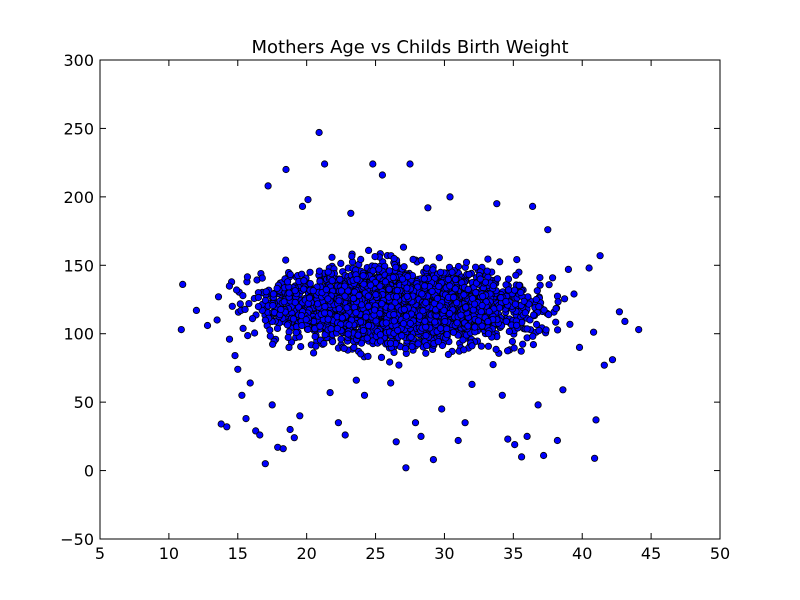 The height and width of the screenshot is (600, 800). What do you see at coordinates (100, 553) in the screenshot?
I see `x-tick-label: 5` at bounding box center [100, 553].